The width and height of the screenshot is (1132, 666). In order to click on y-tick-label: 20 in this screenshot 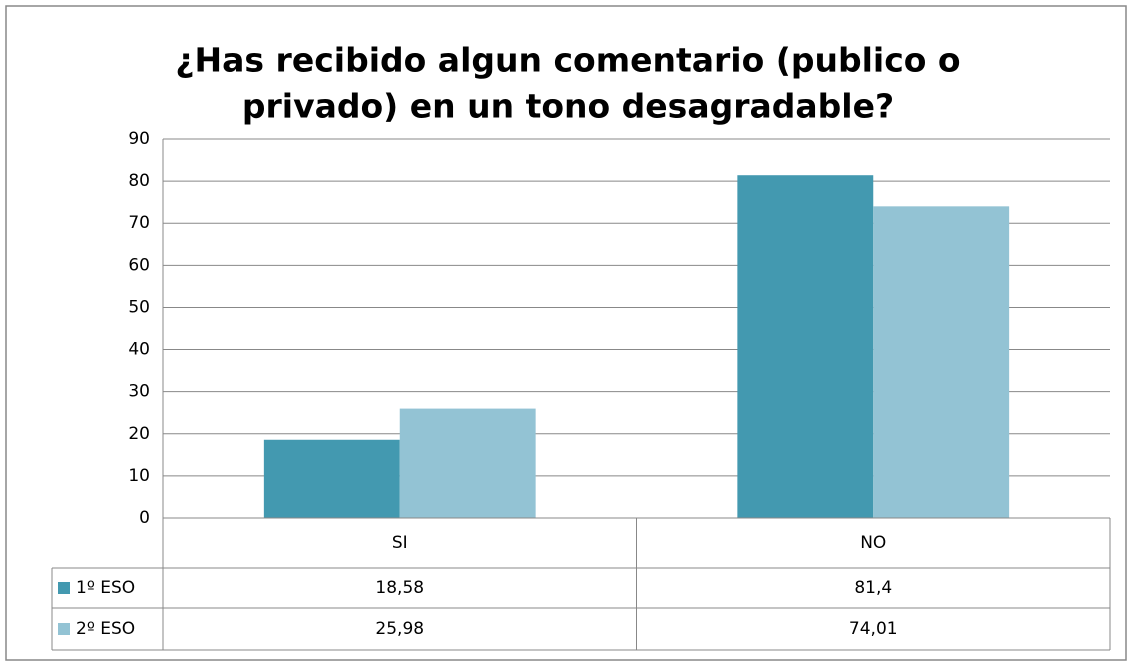, I will do `click(139, 434)`.